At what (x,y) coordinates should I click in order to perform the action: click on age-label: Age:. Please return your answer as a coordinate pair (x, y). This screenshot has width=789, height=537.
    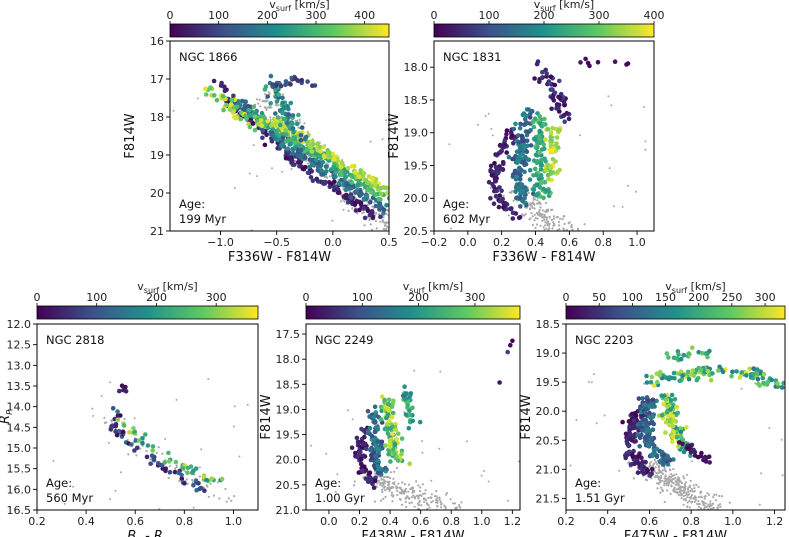
    Looking at the image, I should click on (59, 483).